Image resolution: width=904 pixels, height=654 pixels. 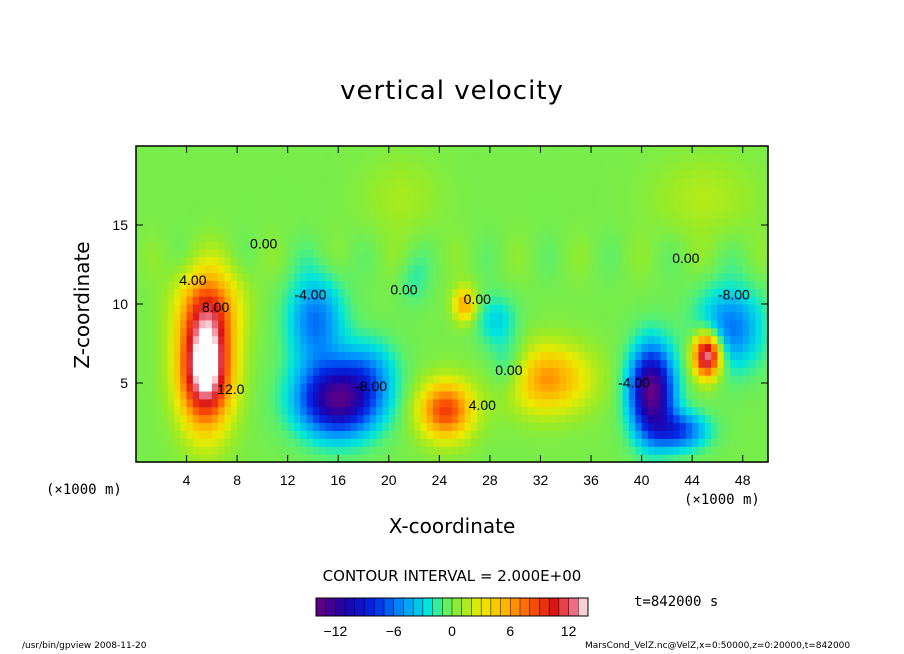 What do you see at coordinates (84, 646) in the screenshot?
I see `footer-command: /usr/bin/gpview 2008-11-20` at bounding box center [84, 646].